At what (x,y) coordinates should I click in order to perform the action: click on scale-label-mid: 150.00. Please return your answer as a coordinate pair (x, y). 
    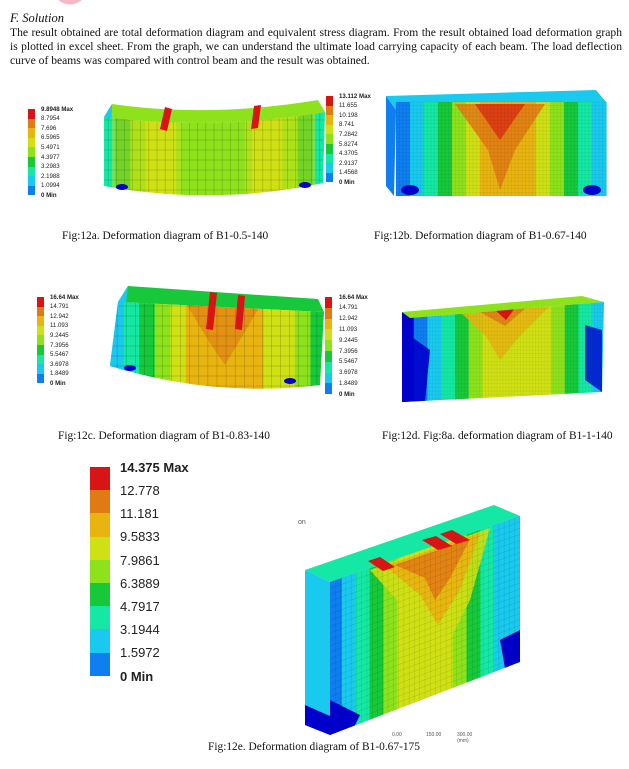
    Looking at the image, I should click on (434, 735).